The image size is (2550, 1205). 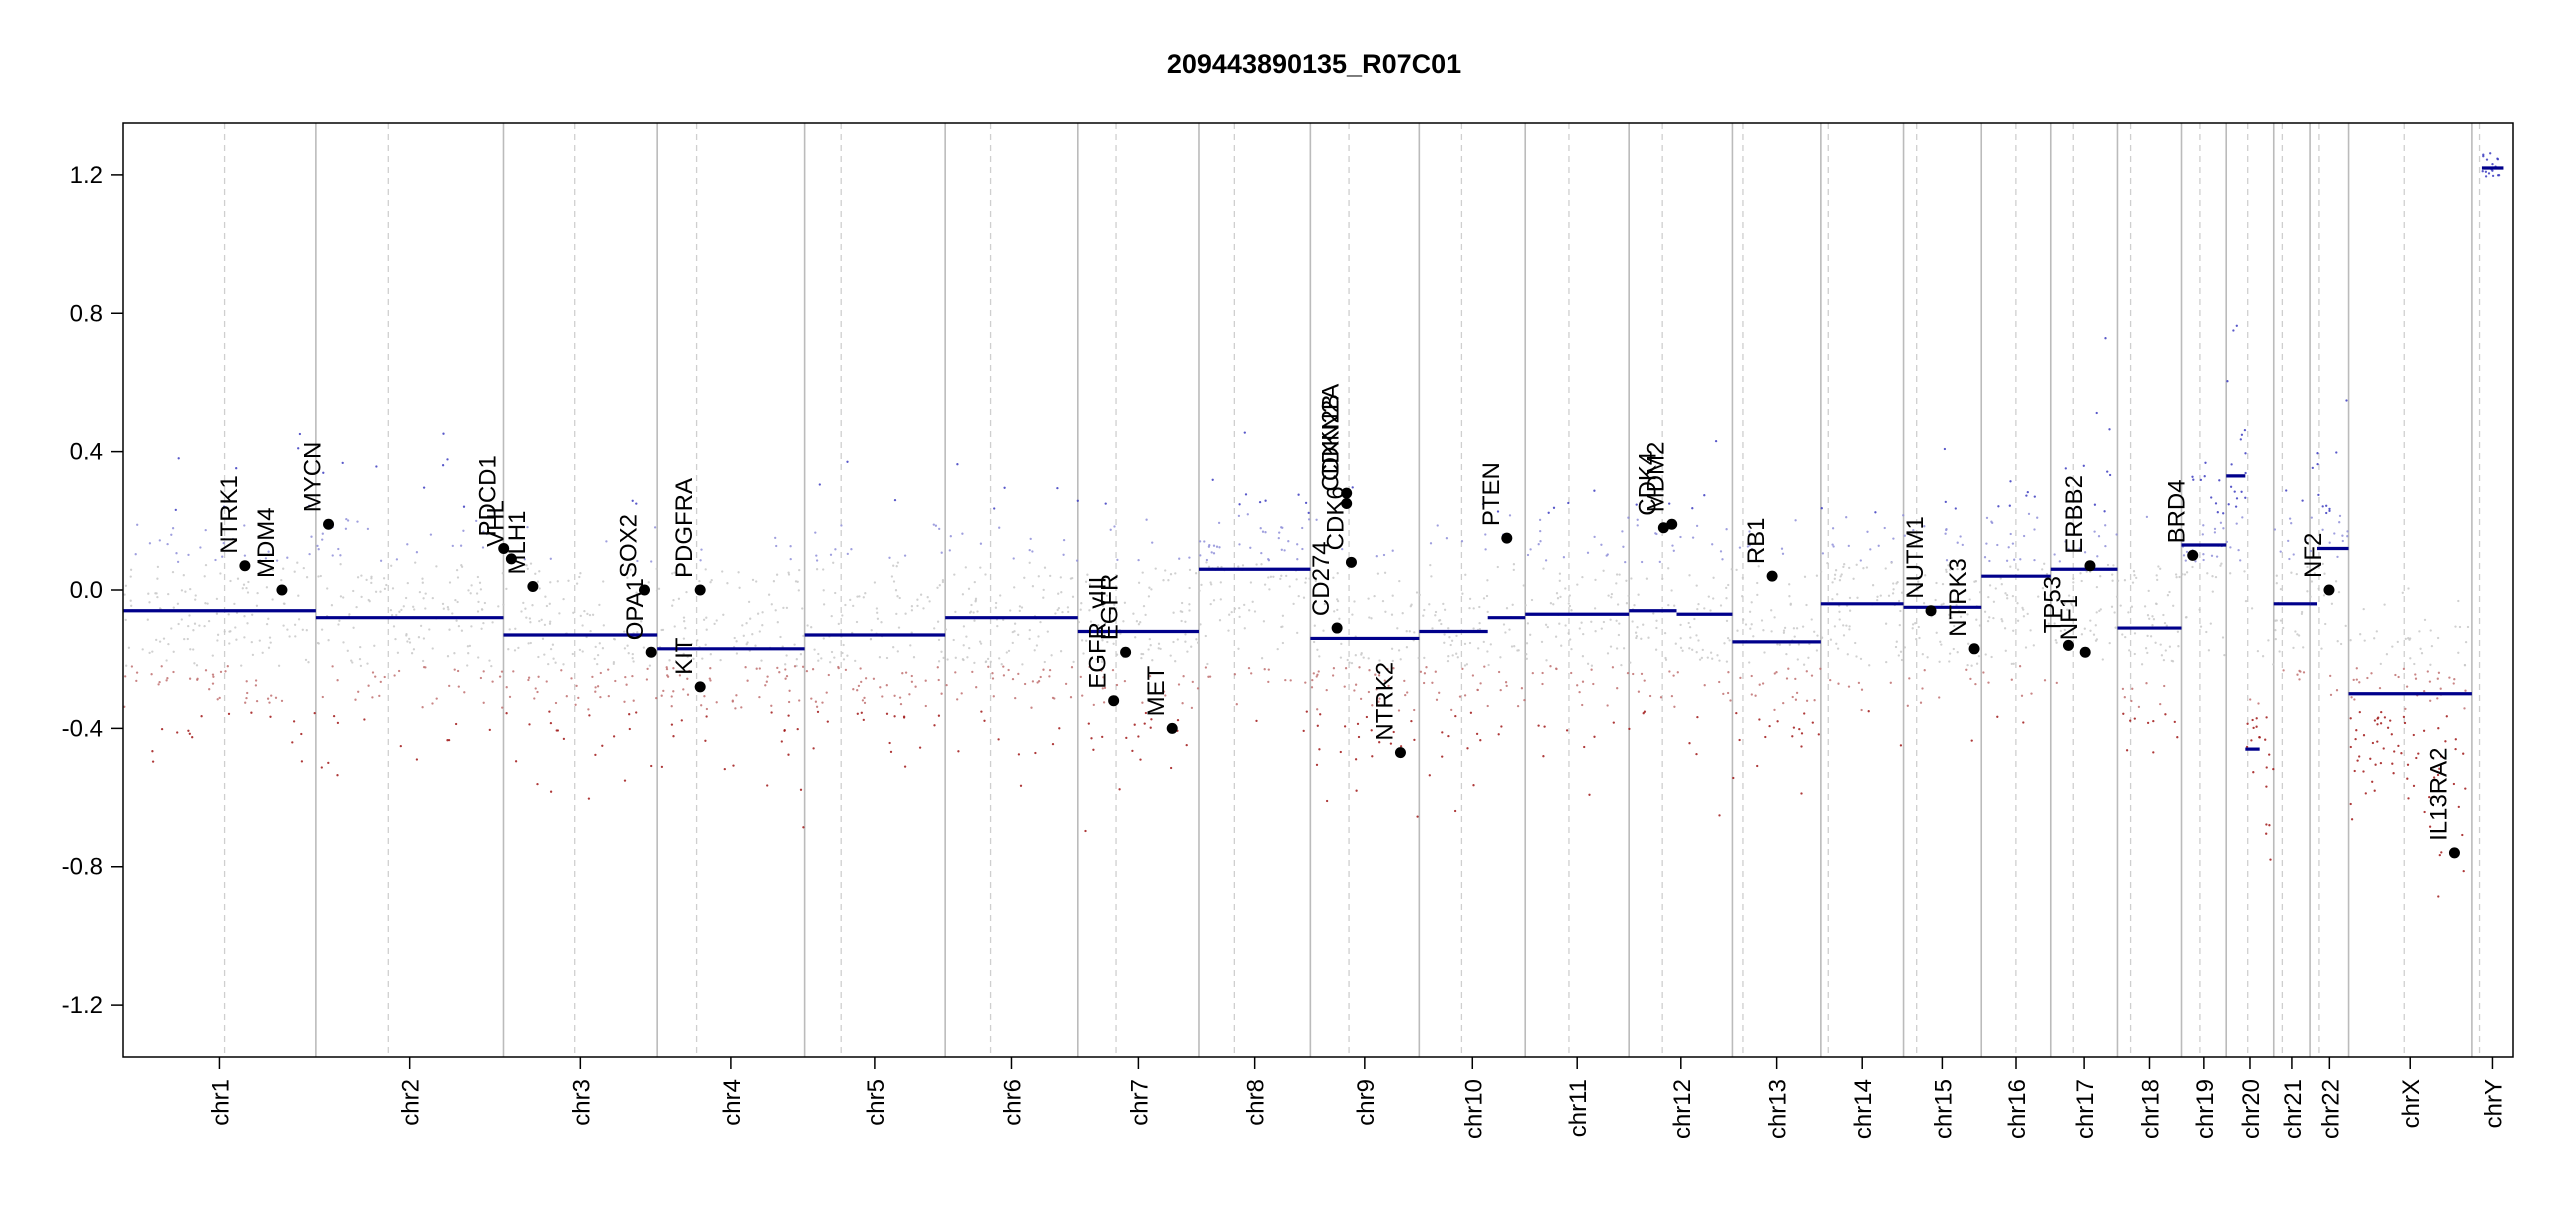 What do you see at coordinates (1321, 578) in the screenshot?
I see `gene-label-cd274: CD274` at bounding box center [1321, 578].